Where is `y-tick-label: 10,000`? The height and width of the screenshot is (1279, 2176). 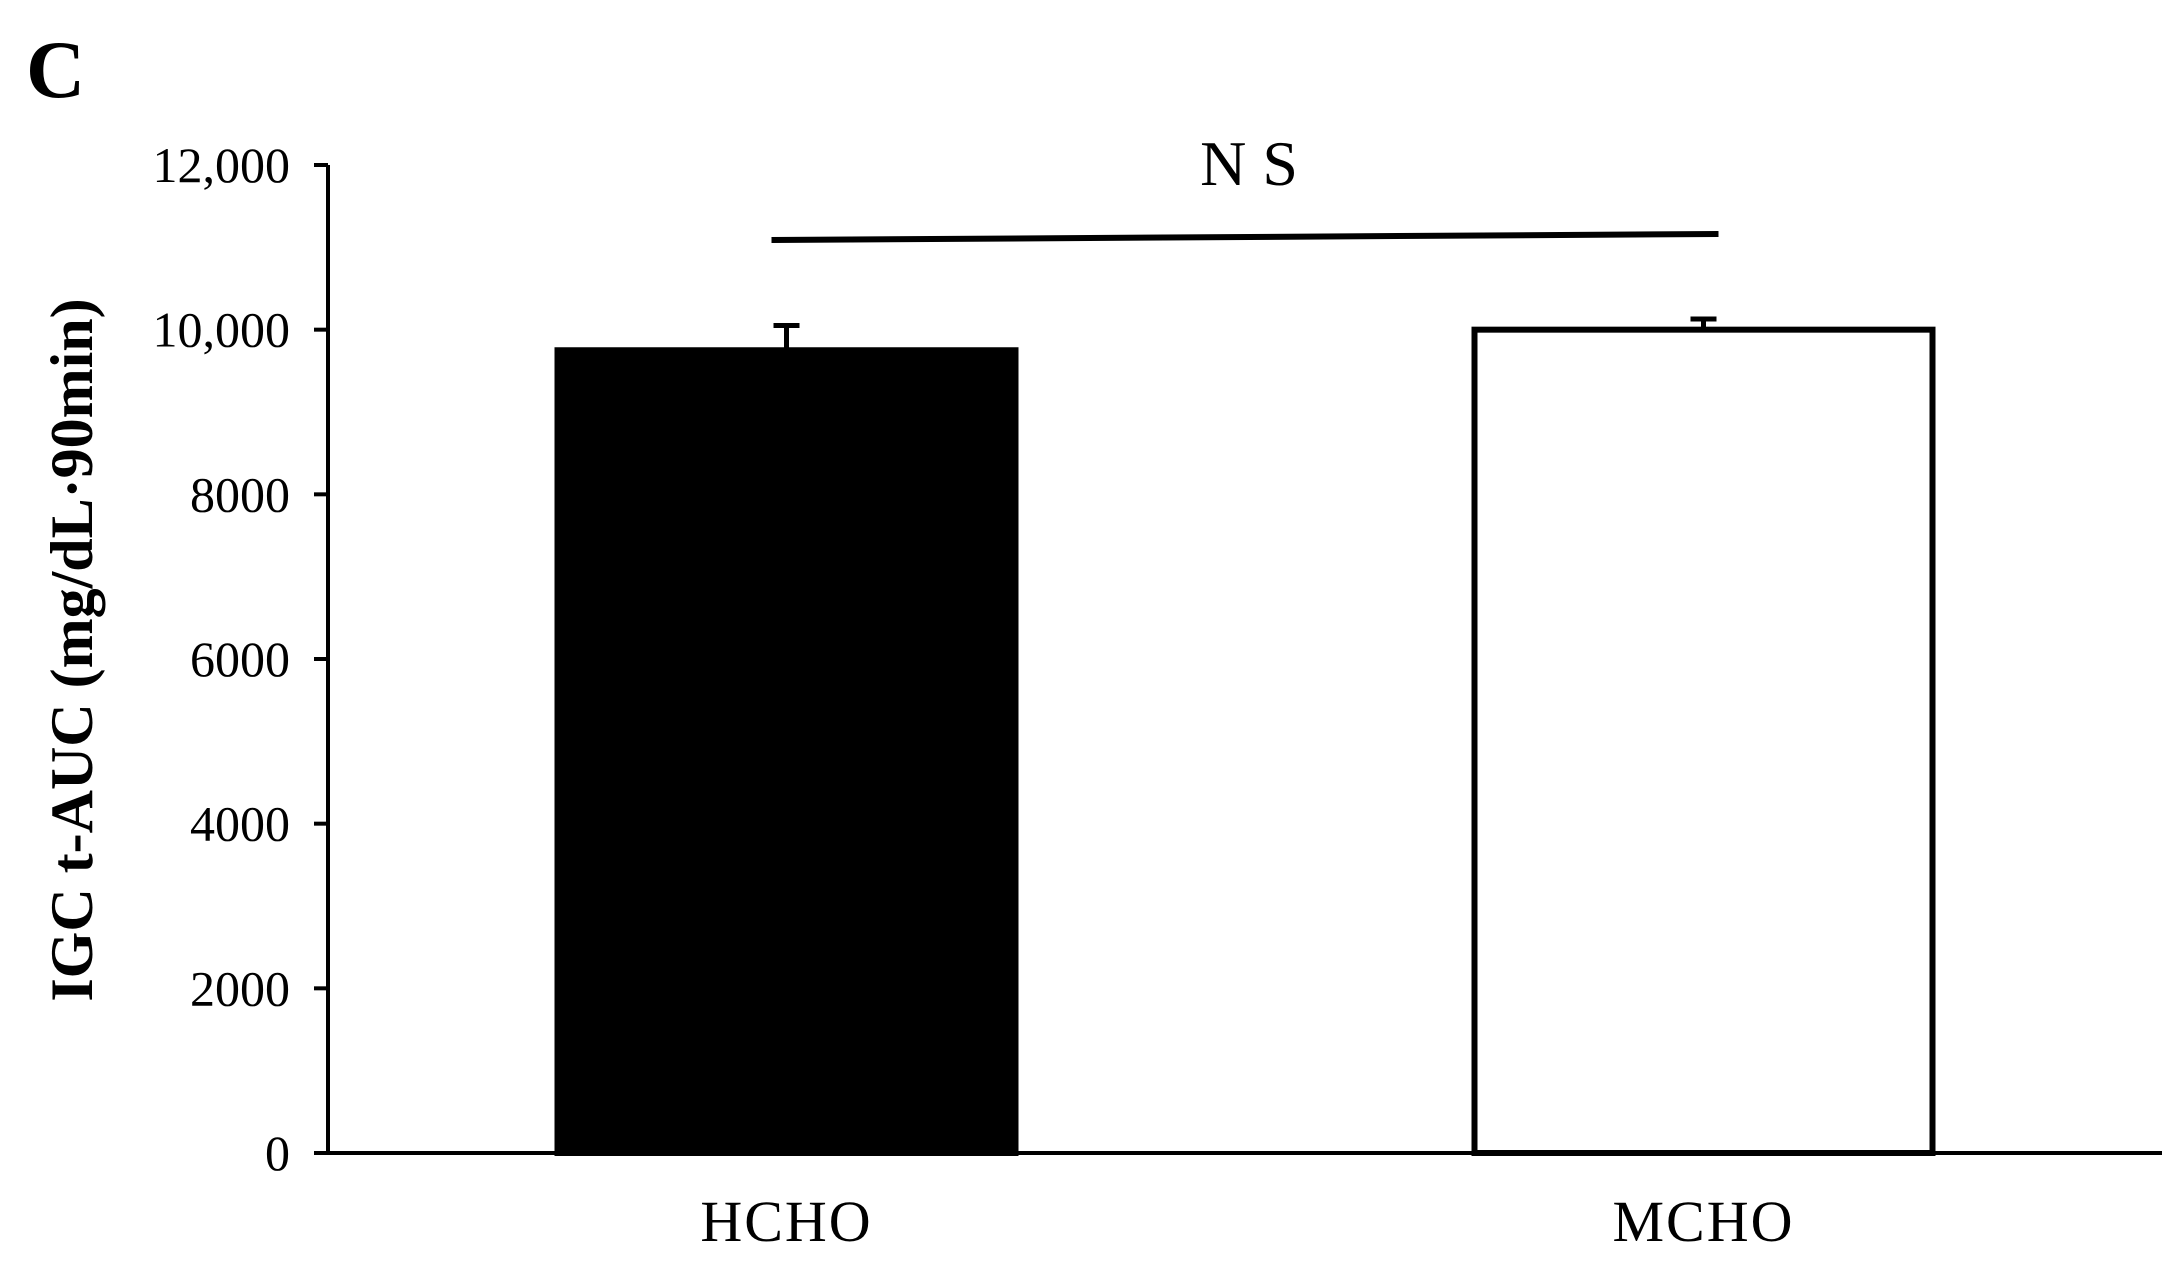
y-tick-label: 10,000 is located at coordinates (222, 330).